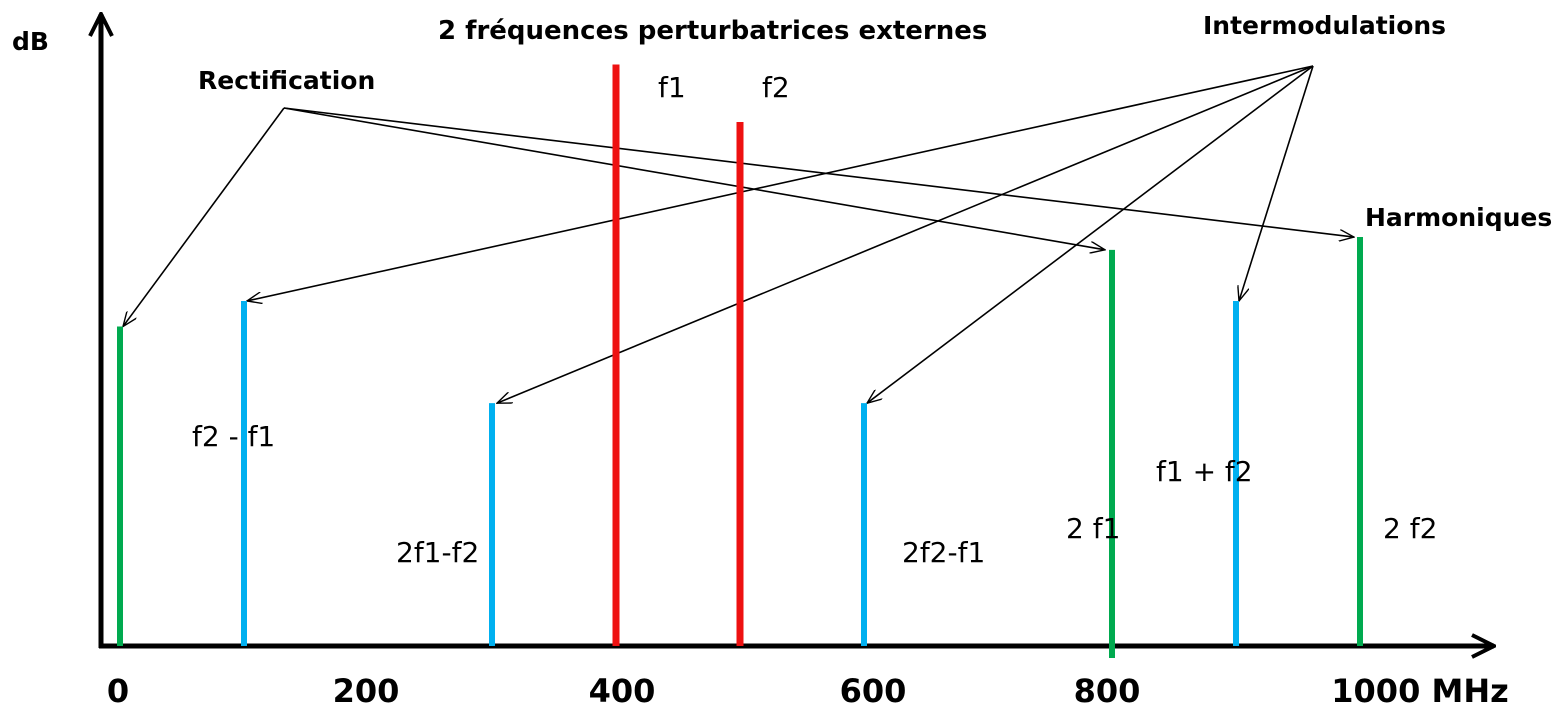 The height and width of the screenshot is (706, 1564). Describe the element at coordinates (776, 87) in the screenshot. I see `label-f2: f2` at that location.